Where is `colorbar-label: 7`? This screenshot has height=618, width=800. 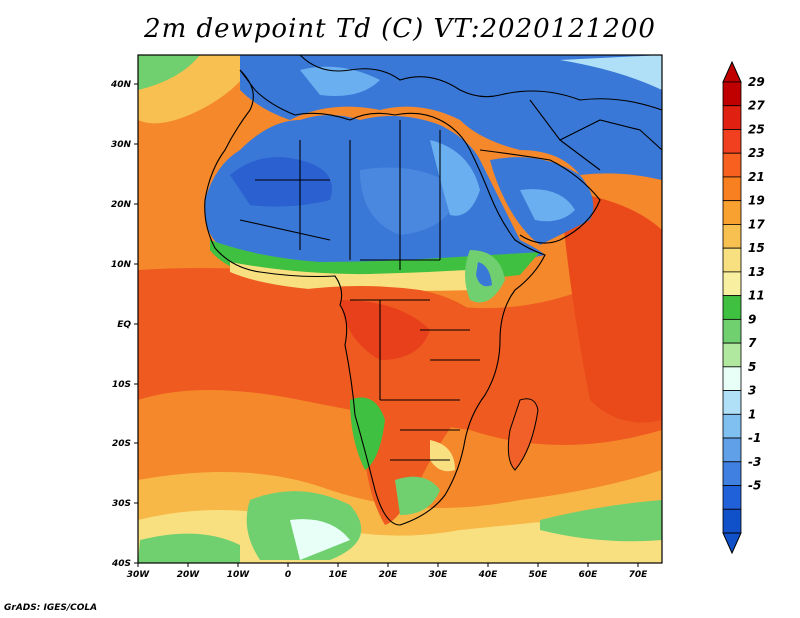
colorbar-label: 7 is located at coordinates (752, 343).